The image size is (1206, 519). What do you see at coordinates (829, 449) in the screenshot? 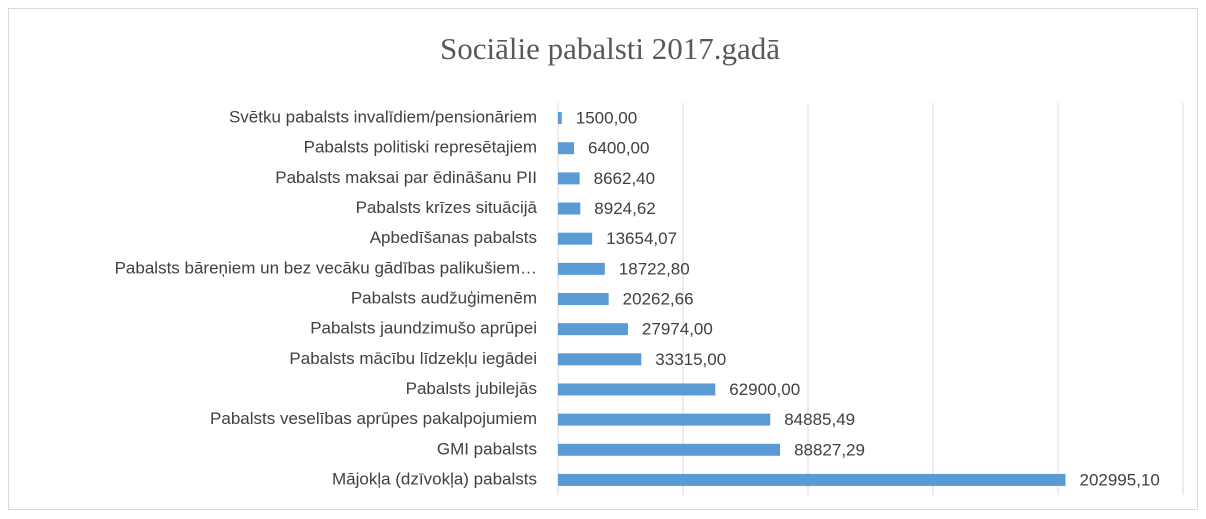
I see `data-label: 88827,29` at bounding box center [829, 449].